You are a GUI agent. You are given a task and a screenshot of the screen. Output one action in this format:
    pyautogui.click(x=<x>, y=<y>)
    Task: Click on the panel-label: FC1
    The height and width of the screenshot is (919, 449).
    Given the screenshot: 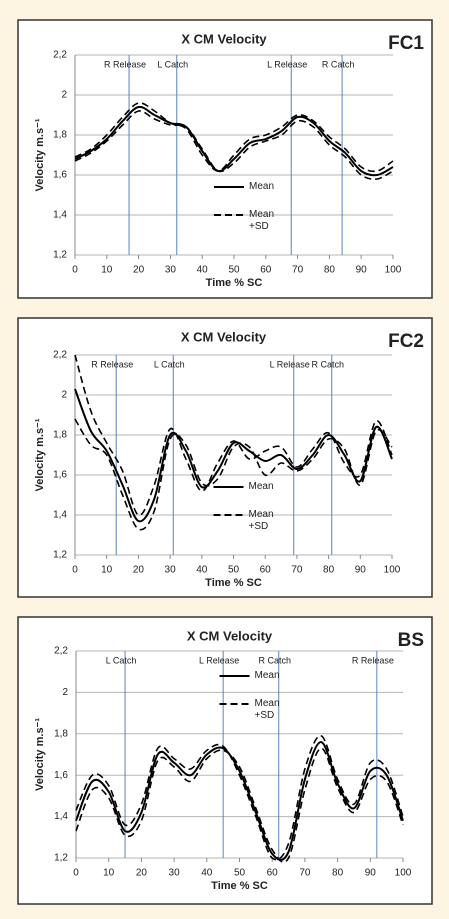 What is the action you would take?
    pyautogui.click(x=406, y=43)
    